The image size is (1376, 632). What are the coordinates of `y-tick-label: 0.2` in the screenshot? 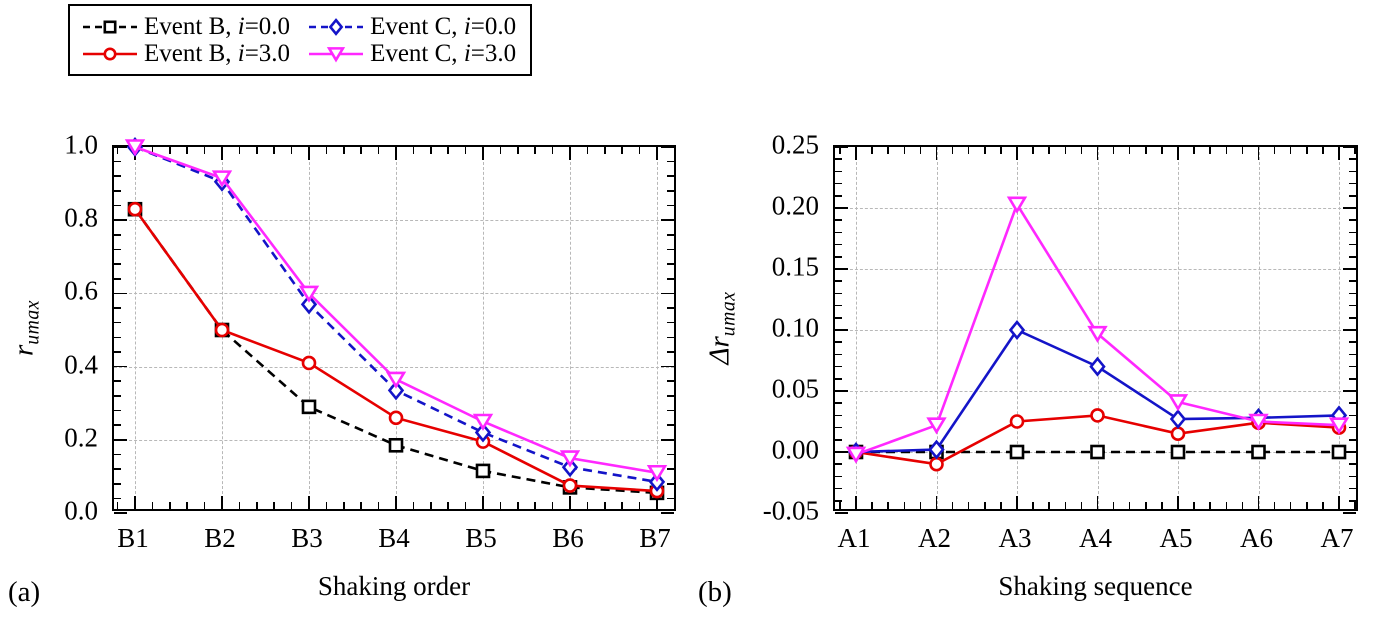 It's located at (81, 437).